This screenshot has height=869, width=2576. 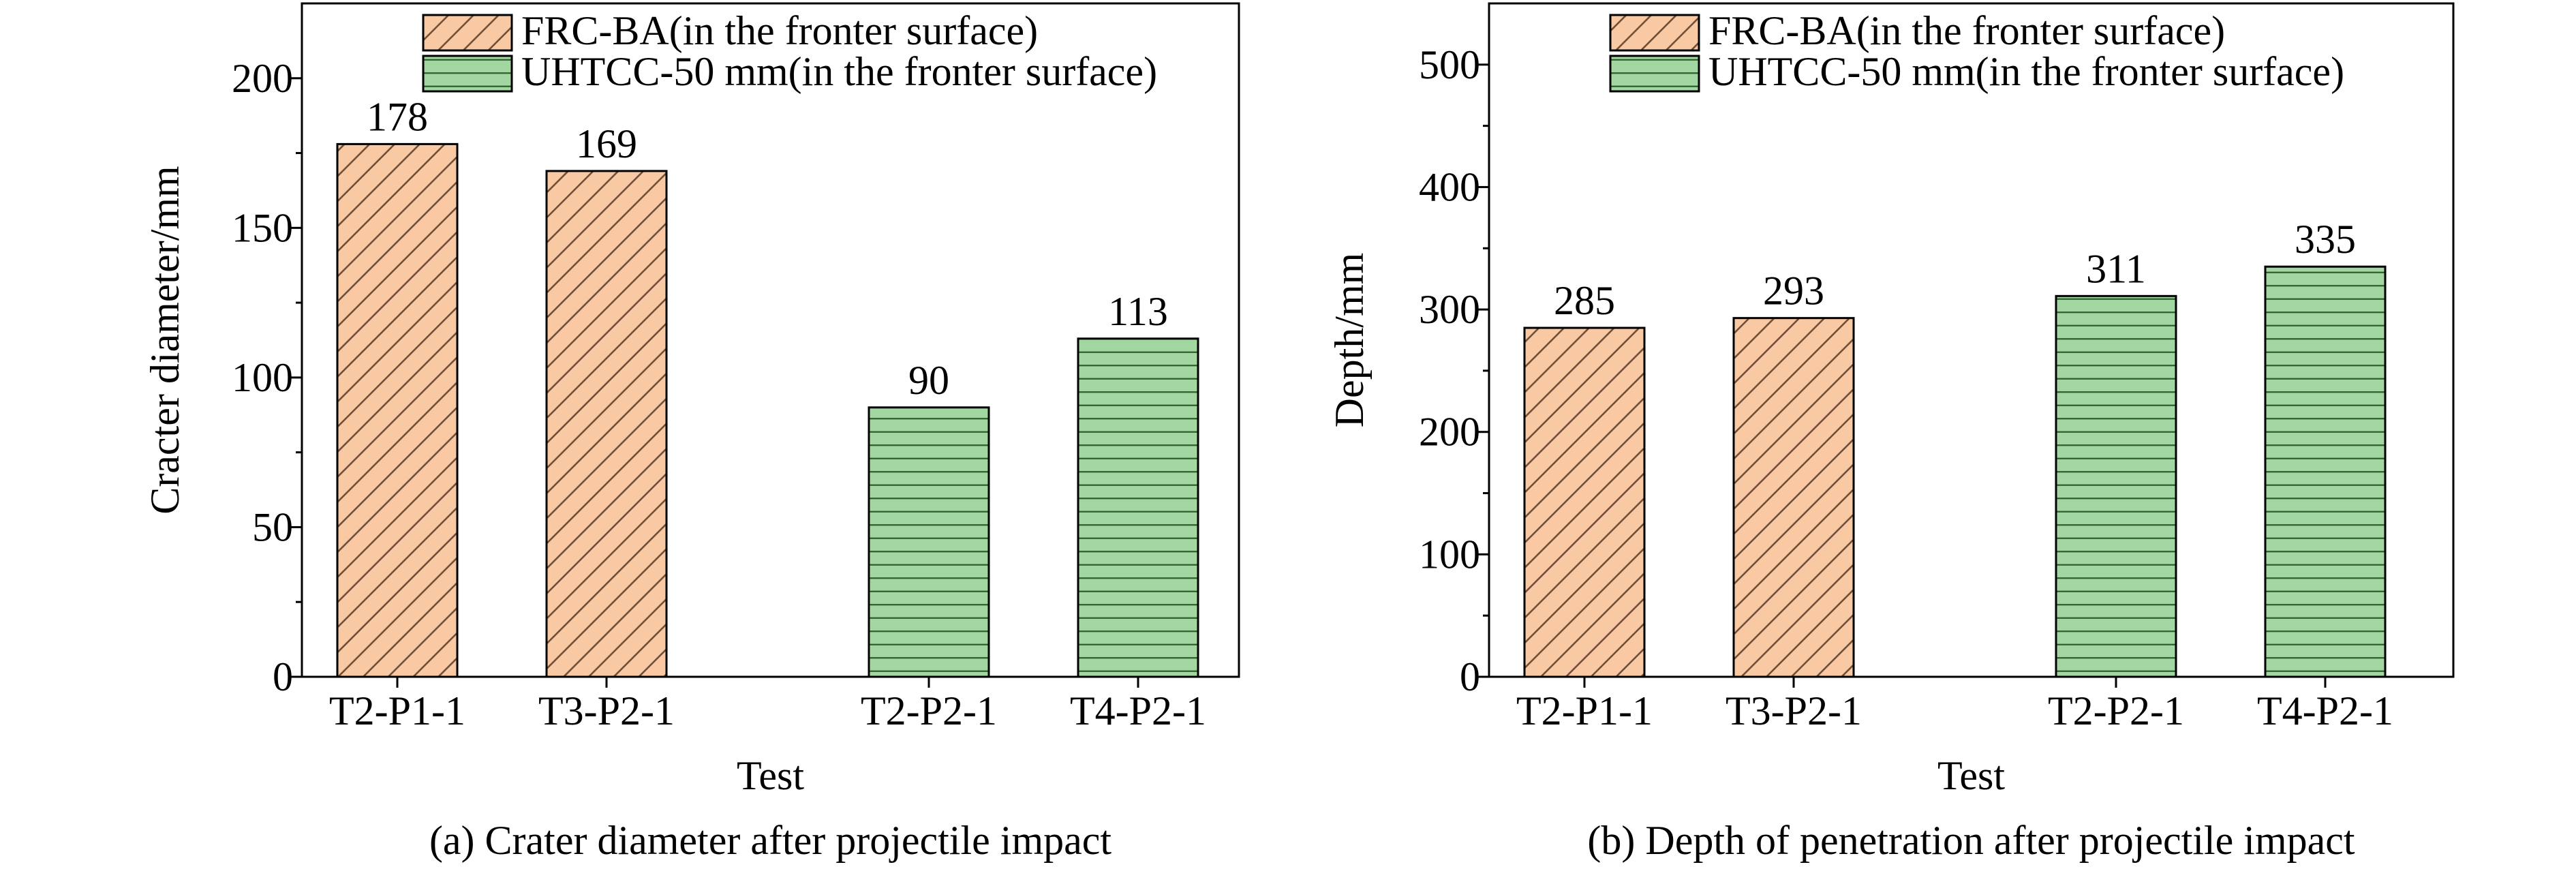 I want to click on y-tick-label: 400, so click(x=1449, y=186).